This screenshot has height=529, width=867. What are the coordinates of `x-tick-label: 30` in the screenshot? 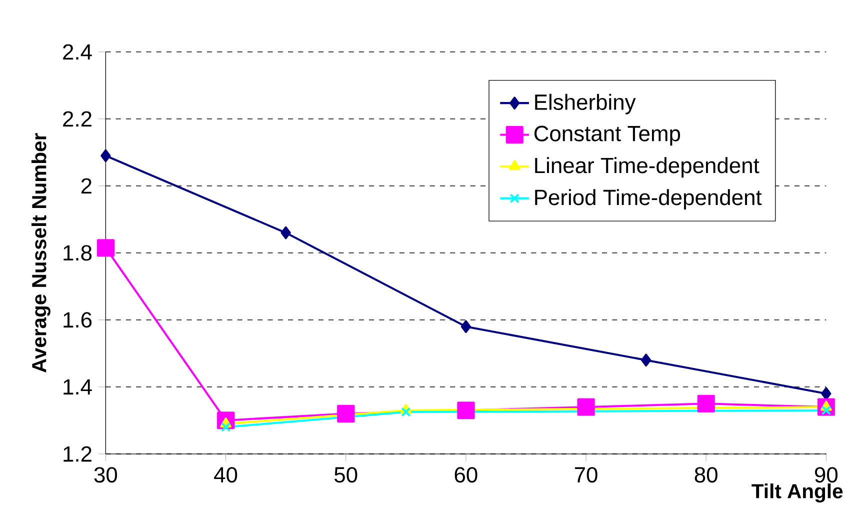 It's located at (106, 475).